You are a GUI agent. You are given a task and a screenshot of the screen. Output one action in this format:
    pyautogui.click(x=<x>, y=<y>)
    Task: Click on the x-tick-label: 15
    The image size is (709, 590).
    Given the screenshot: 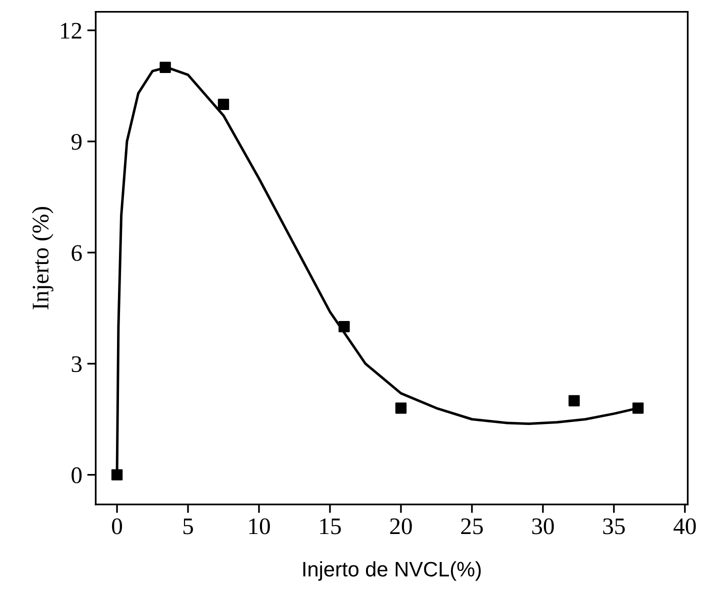 What is the action you would take?
    pyautogui.click(x=330, y=526)
    